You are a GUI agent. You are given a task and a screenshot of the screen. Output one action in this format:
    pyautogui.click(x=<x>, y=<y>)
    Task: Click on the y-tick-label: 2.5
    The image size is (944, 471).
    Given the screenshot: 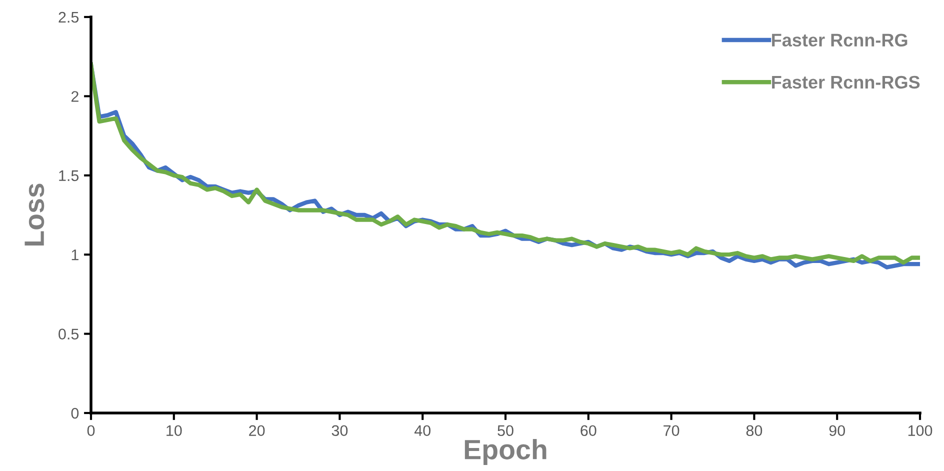 What is the action you would take?
    pyautogui.click(x=68, y=17)
    